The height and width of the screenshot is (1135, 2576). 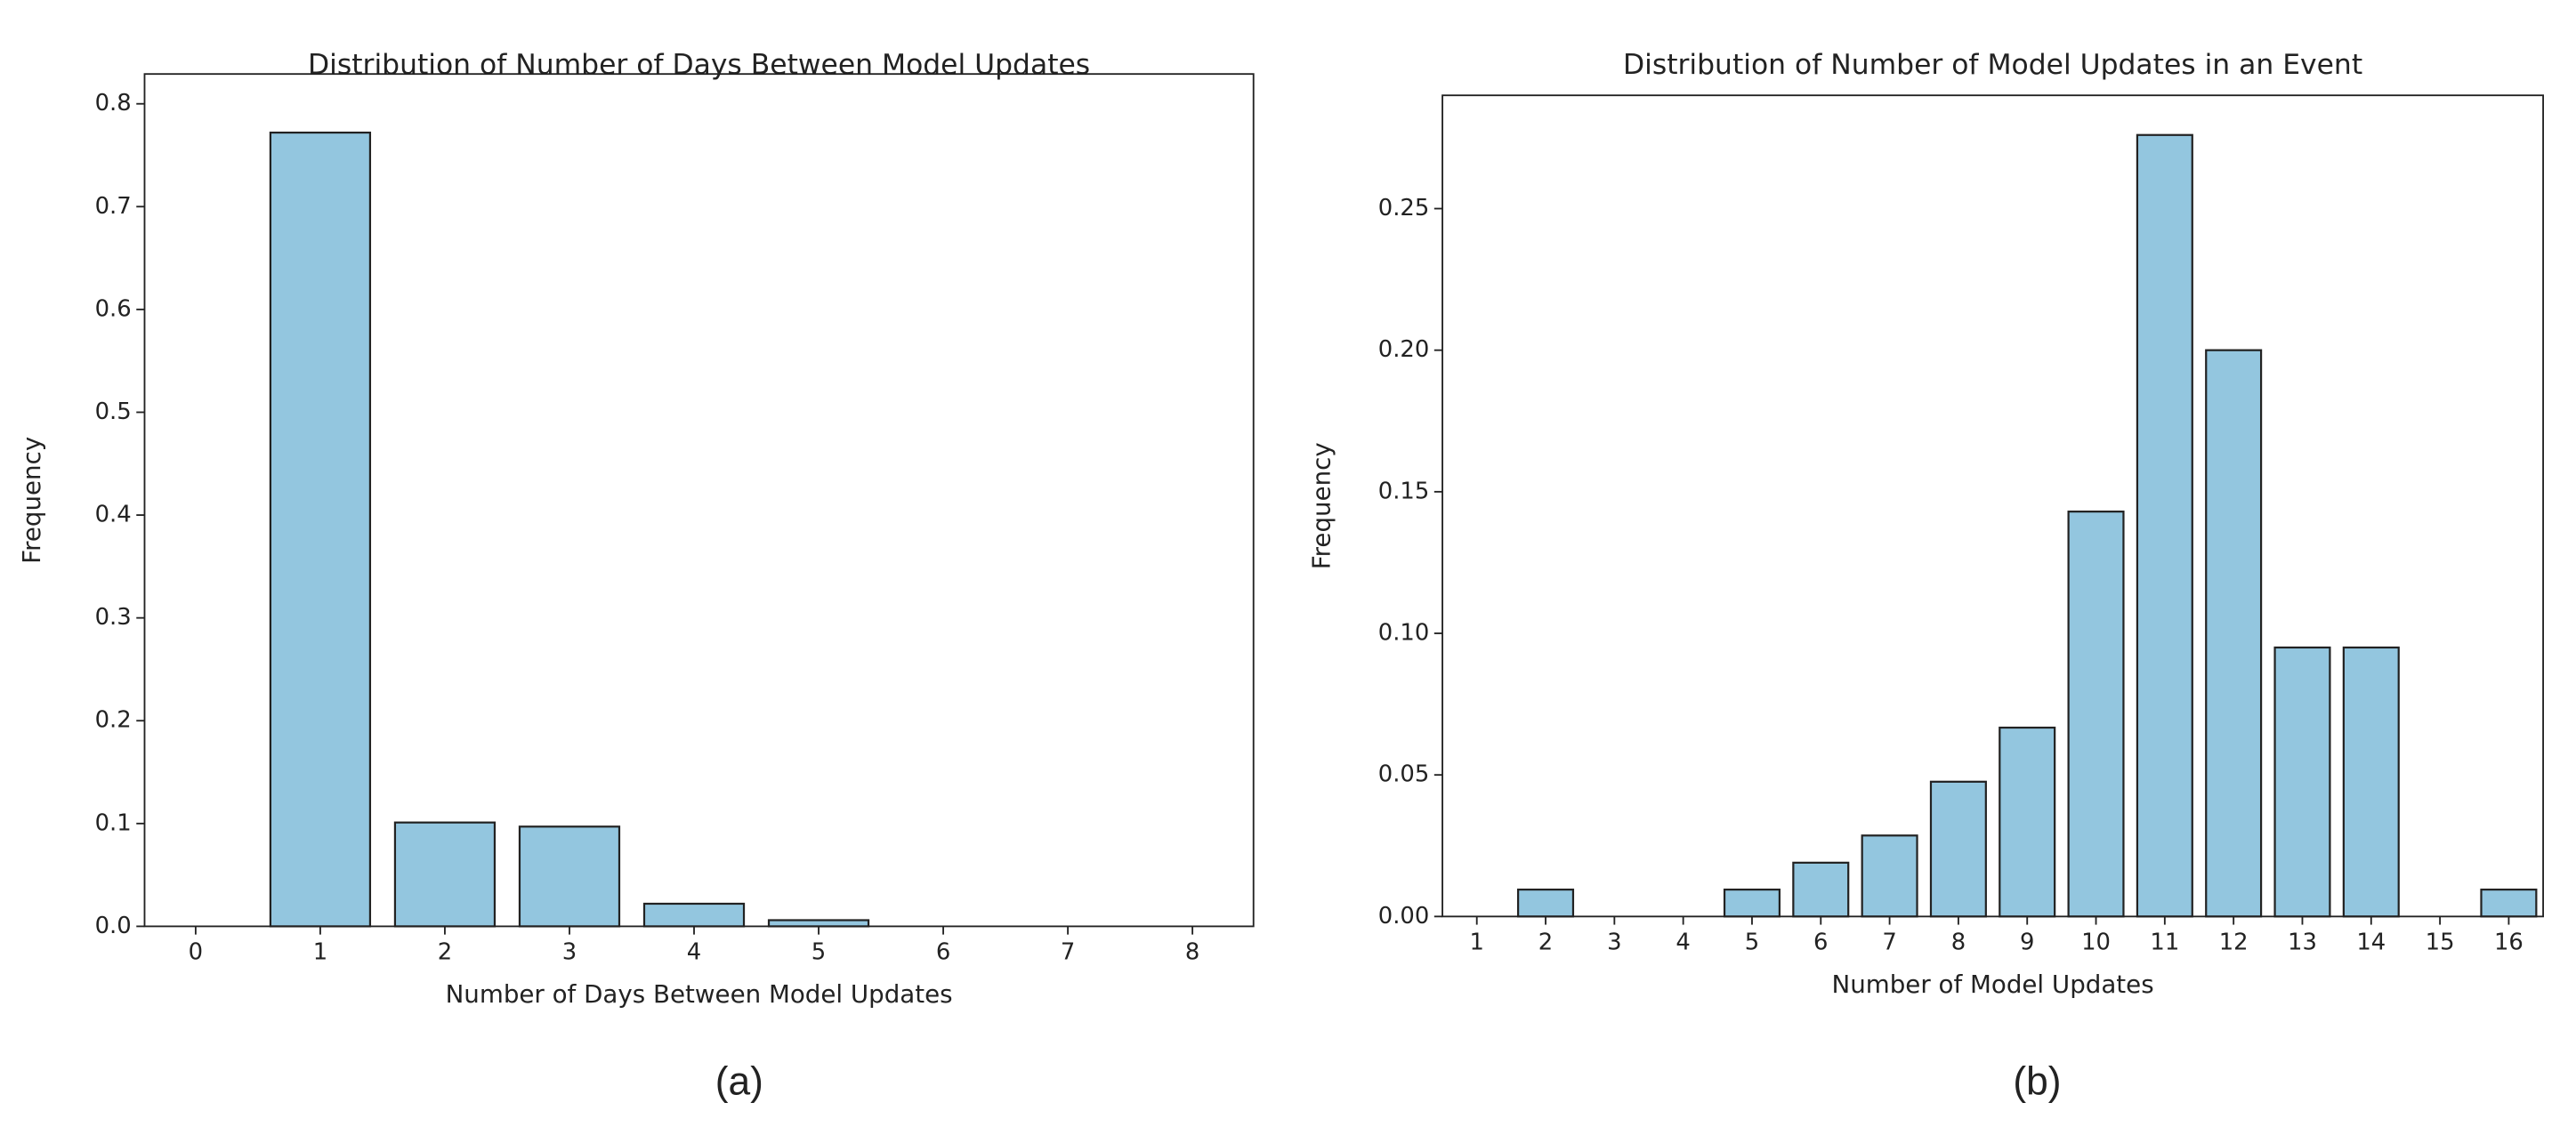 What do you see at coordinates (2440, 942) in the screenshot?
I see `x-tick-label: 15` at bounding box center [2440, 942].